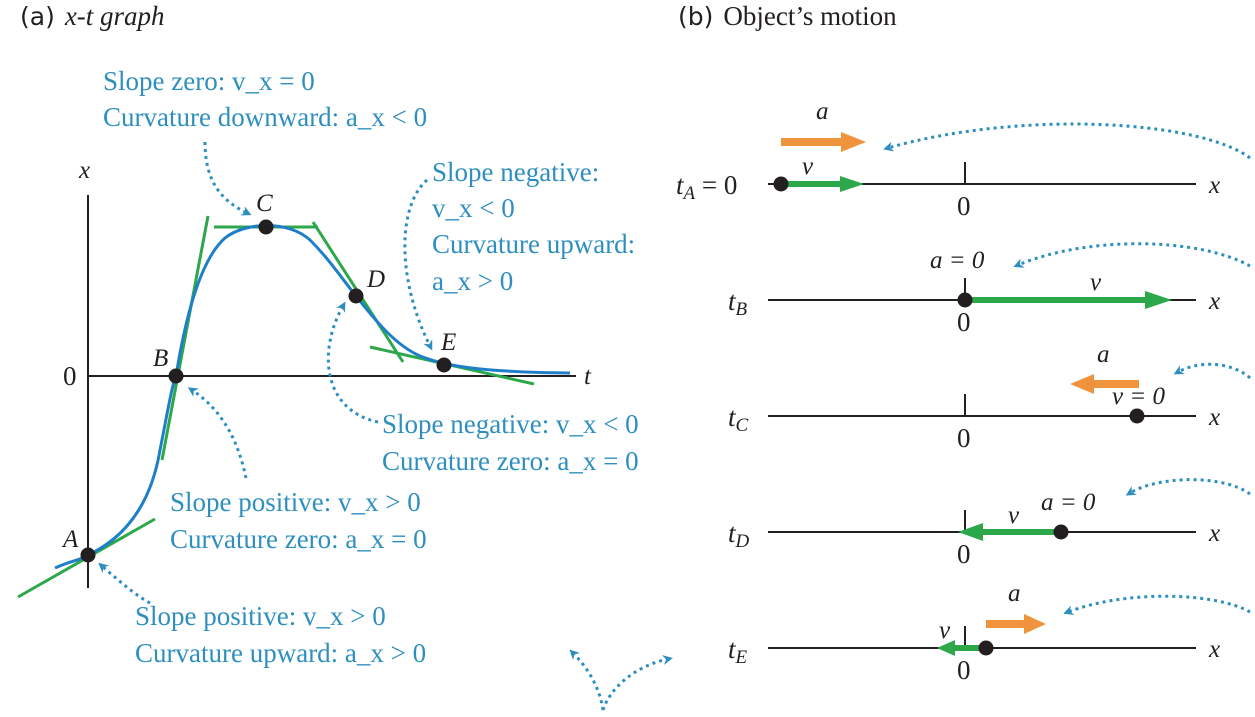 Image resolution: width=1255 pixels, height=717 pixels. Describe the element at coordinates (1212, 371) in the screenshot. I see `pointer-to-row-c` at that location.